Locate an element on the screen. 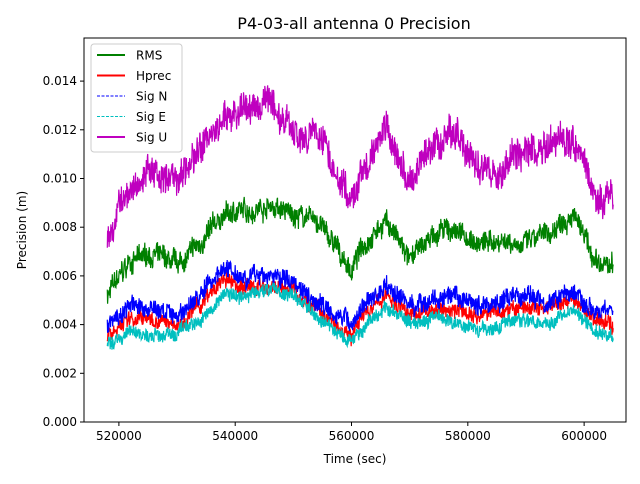 The height and width of the screenshot is (484, 640). y-tick-label: 0.000 is located at coordinates (60, 422).